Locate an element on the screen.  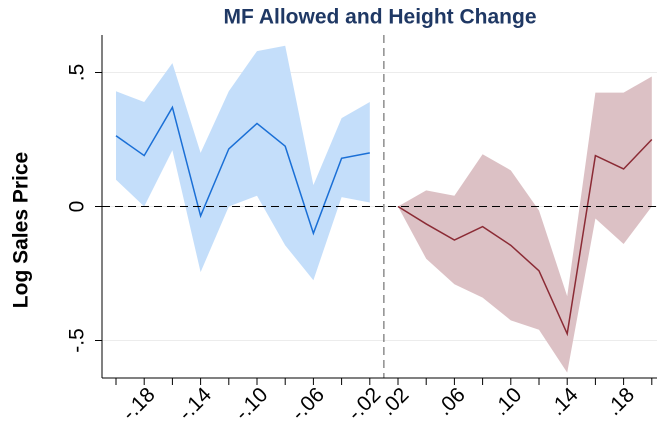
x-tick-label: .06 is located at coordinates (451, 401).